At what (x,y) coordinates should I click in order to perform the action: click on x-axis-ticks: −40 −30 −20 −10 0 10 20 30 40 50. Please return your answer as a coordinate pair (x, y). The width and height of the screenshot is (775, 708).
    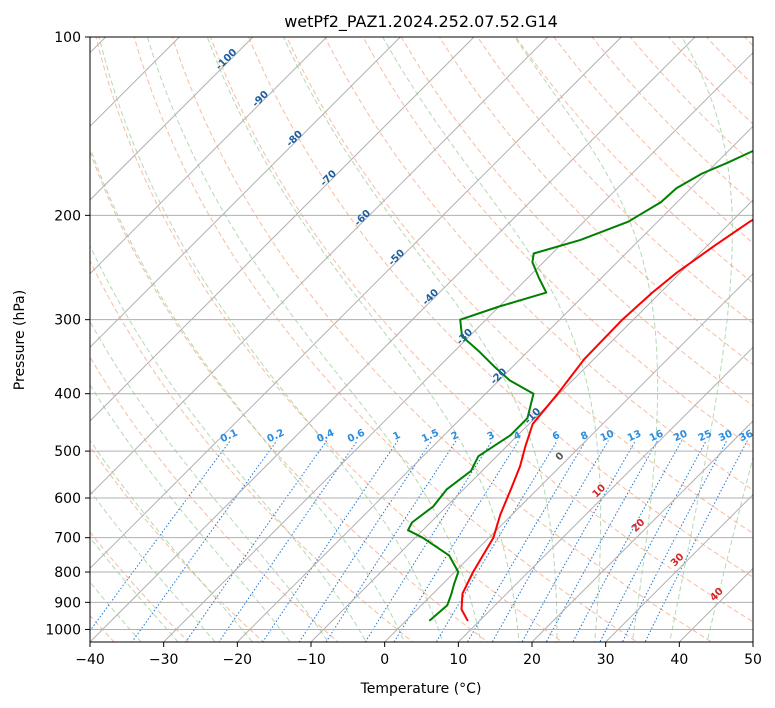
    Looking at the image, I should click on (418, 655).